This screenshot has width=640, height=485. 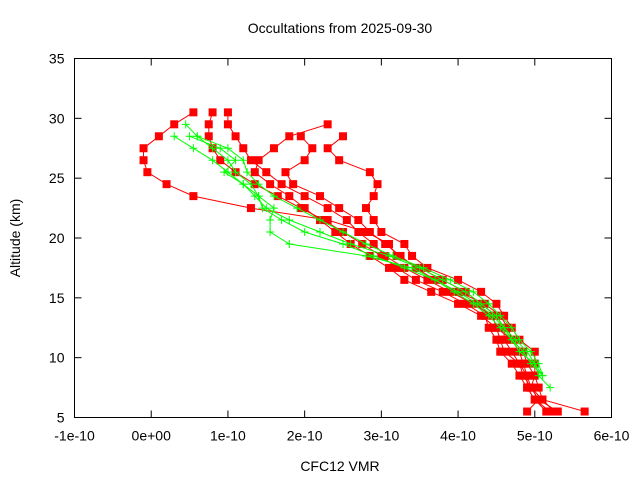 What do you see at coordinates (57, 358) in the screenshot?
I see `y-tick-label: 10` at bounding box center [57, 358].